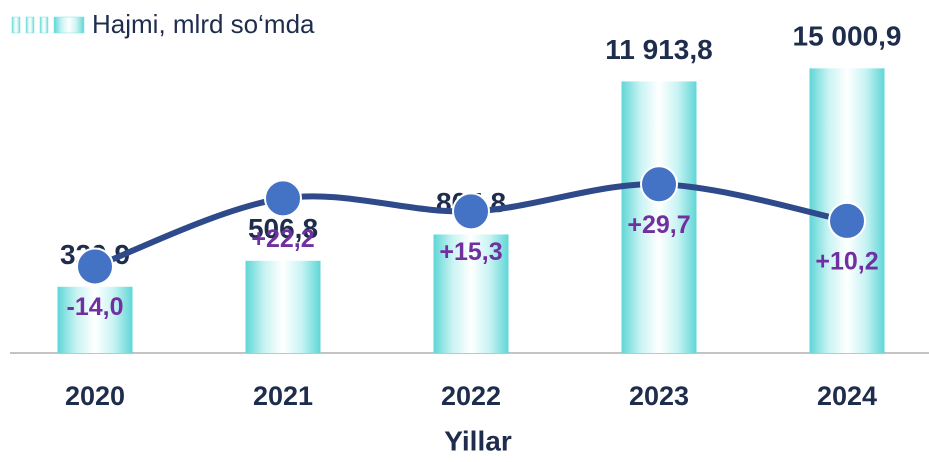 The width and height of the screenshot is (929, 462). What do you see at coordinates (478, 440) in the screenshot?
I see `x-axis-title: Yillar` at bounding box center [478, 440].